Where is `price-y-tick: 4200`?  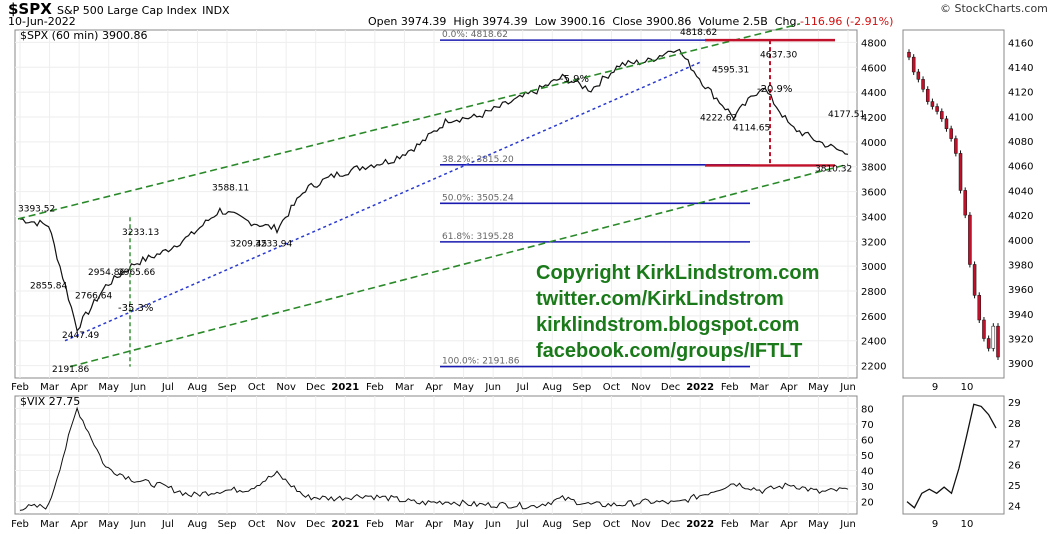
price-y-tick: 4200 is located at coordinates (873, 118).